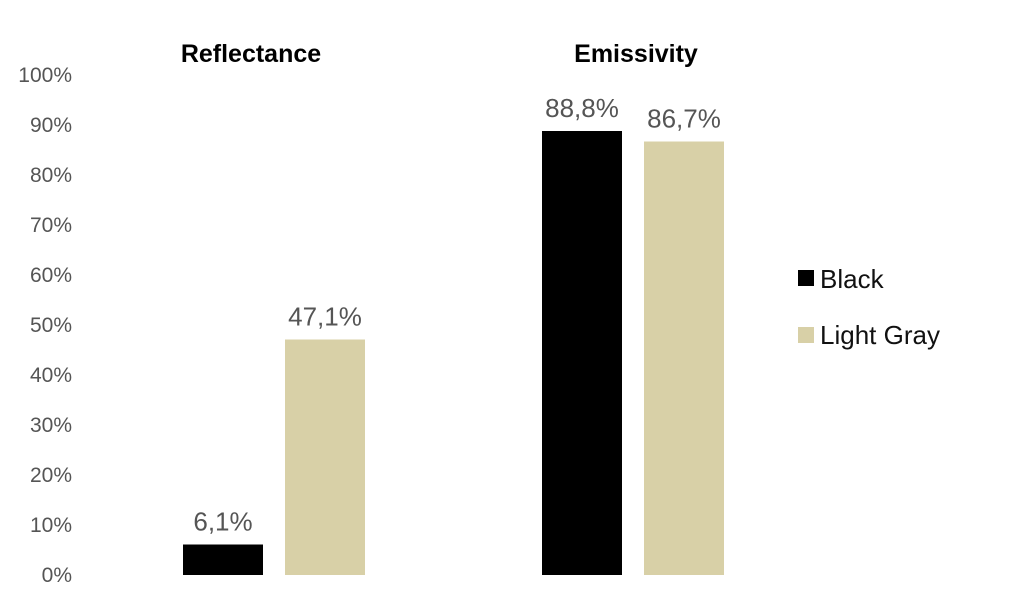 The width and height of the screenshot is (1024, 600). What do you see at coordinates (45, 75) in the screenshot?
I see `y-tick-label: 100%` at bounding box center [45, 75].